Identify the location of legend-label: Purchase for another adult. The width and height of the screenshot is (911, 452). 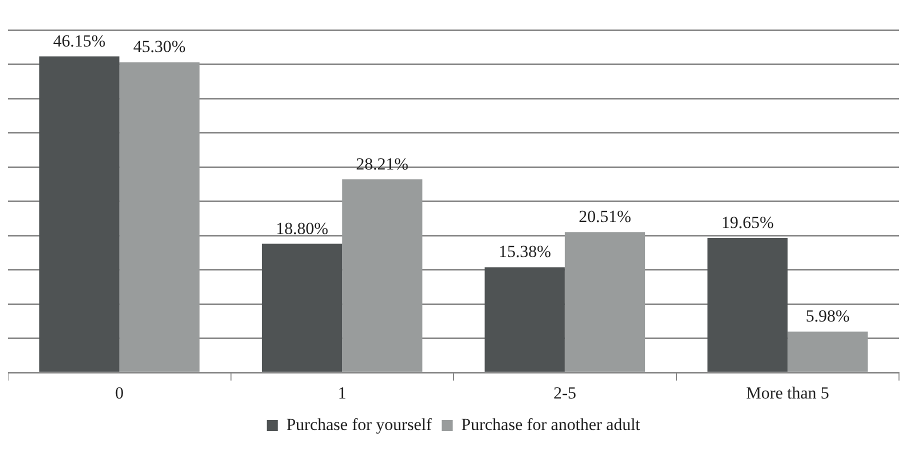
(550, 424).